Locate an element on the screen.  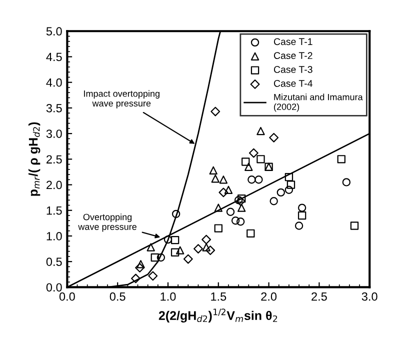
legend-label: Case T-1 is located at coordinates (293, 42).